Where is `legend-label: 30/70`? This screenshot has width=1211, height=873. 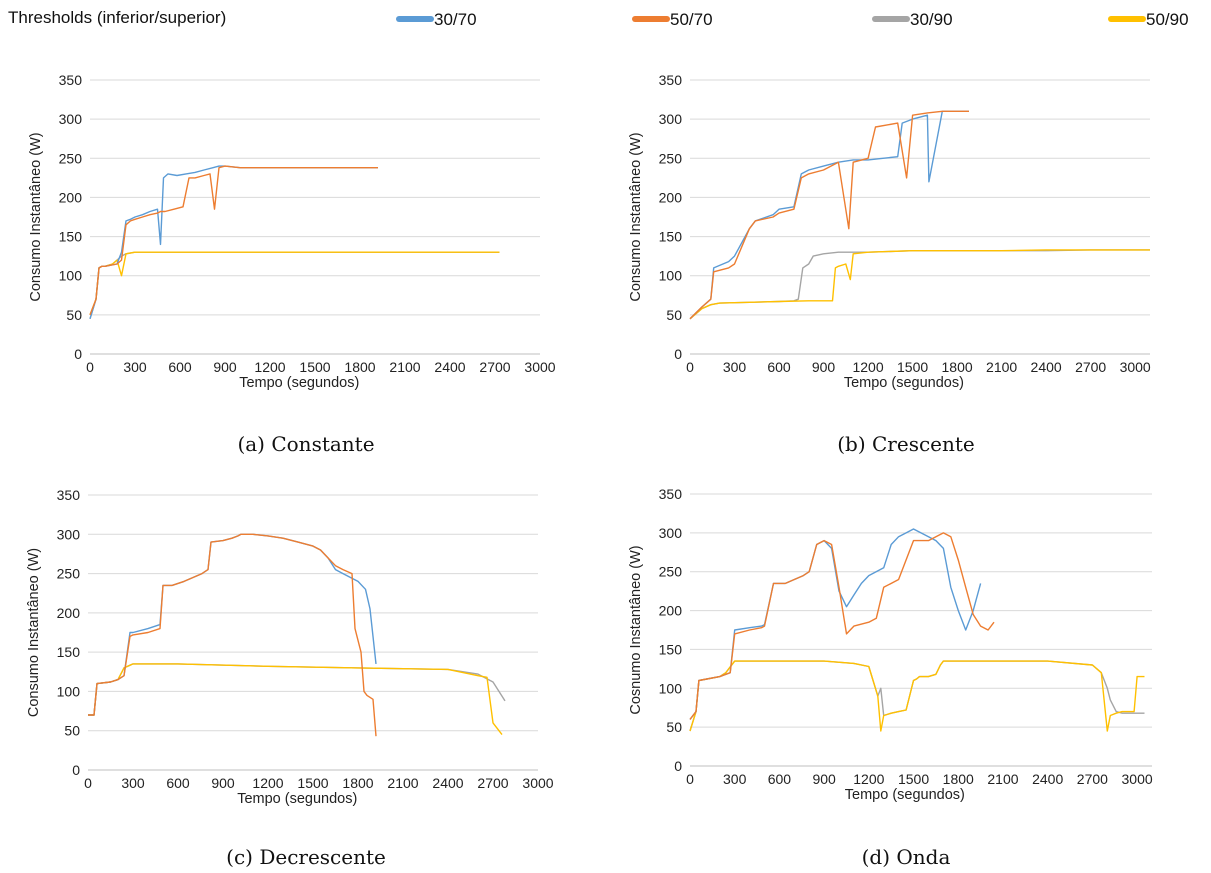 legend-label: 30/70 is located at coordinates (455, 19).